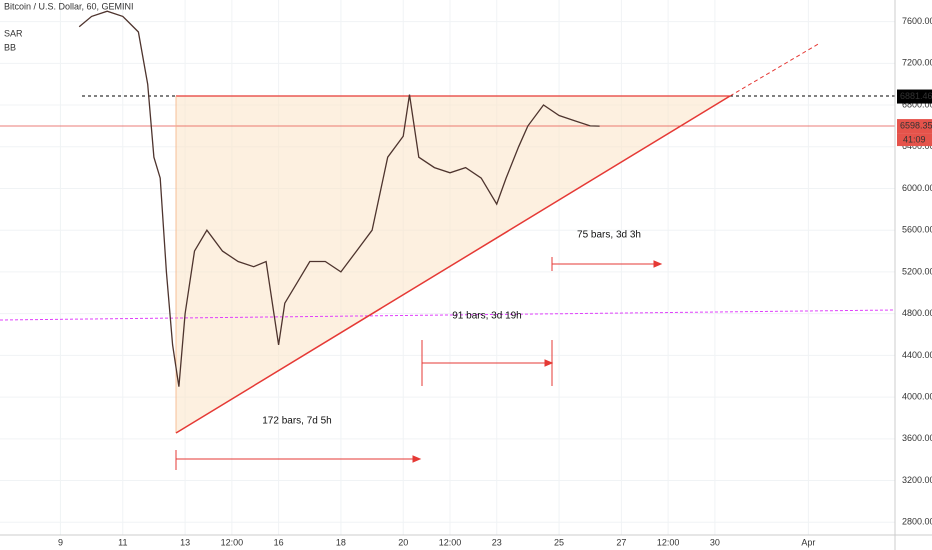 The image size is (932, 550). I want to click on price-label: 6598.35, so click(916, 125).